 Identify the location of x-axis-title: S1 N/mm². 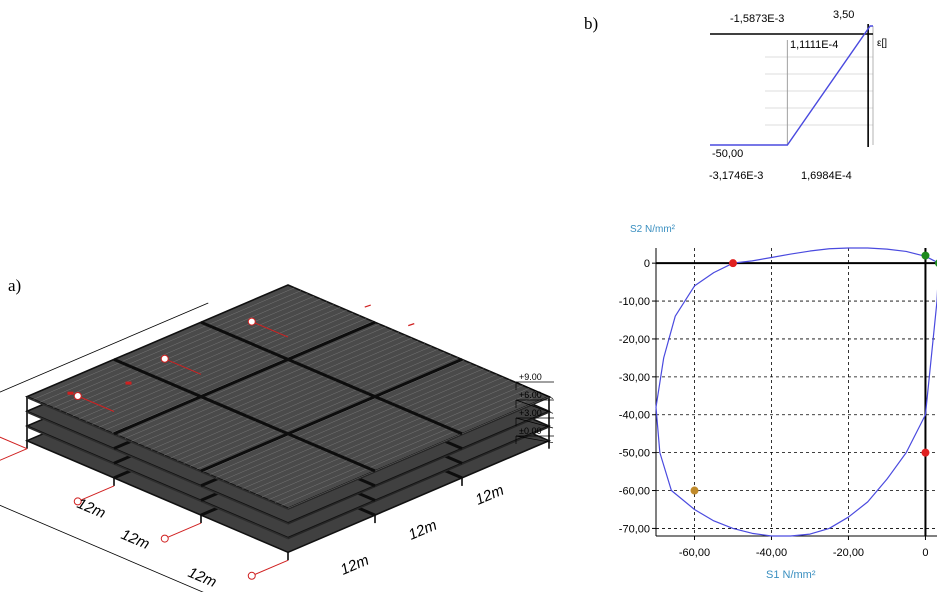
(791, 575).